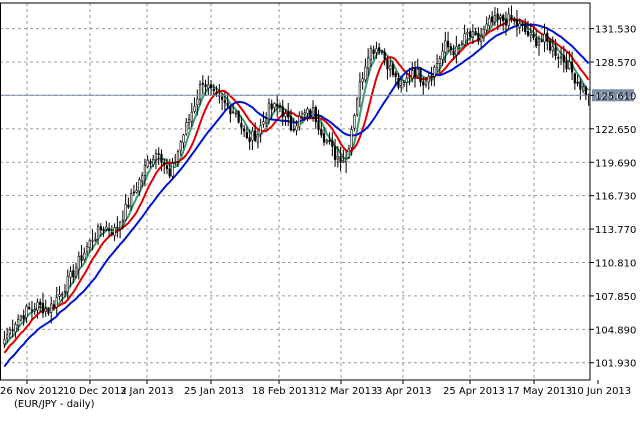  I want to click on x-tick-label: 26 Nov 2012, so click(32, 391).